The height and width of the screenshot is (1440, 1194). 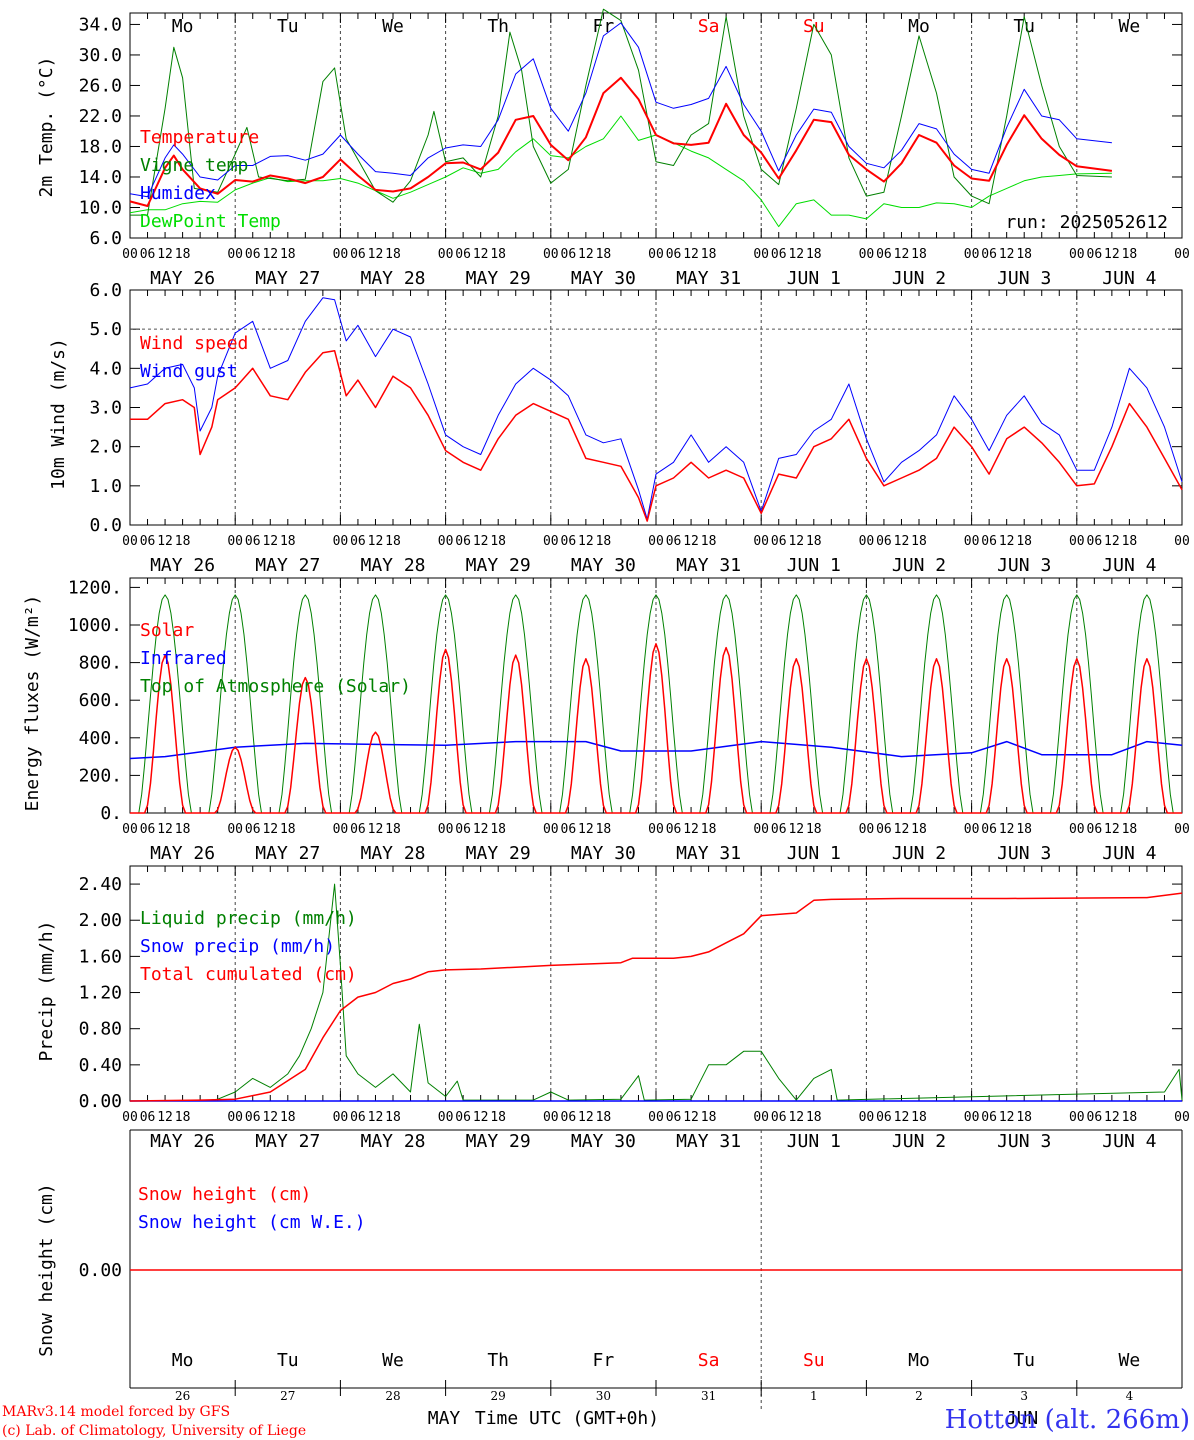 I want to click on total-cumulated-line, so click(x=656, y=997).